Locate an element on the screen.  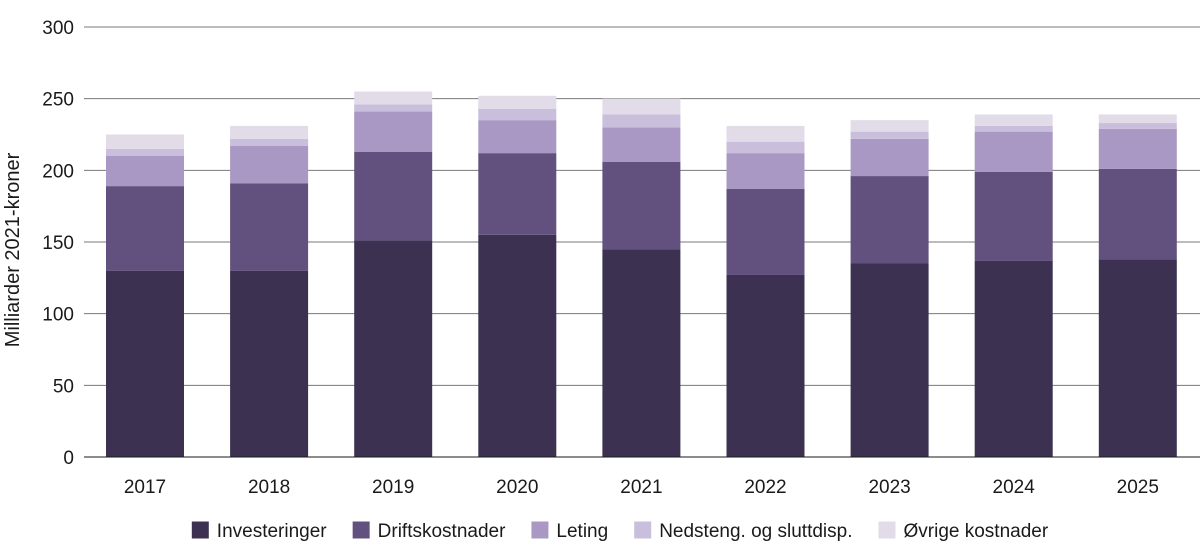
y-tick-label: 250 is located at coordinates (58, 100).